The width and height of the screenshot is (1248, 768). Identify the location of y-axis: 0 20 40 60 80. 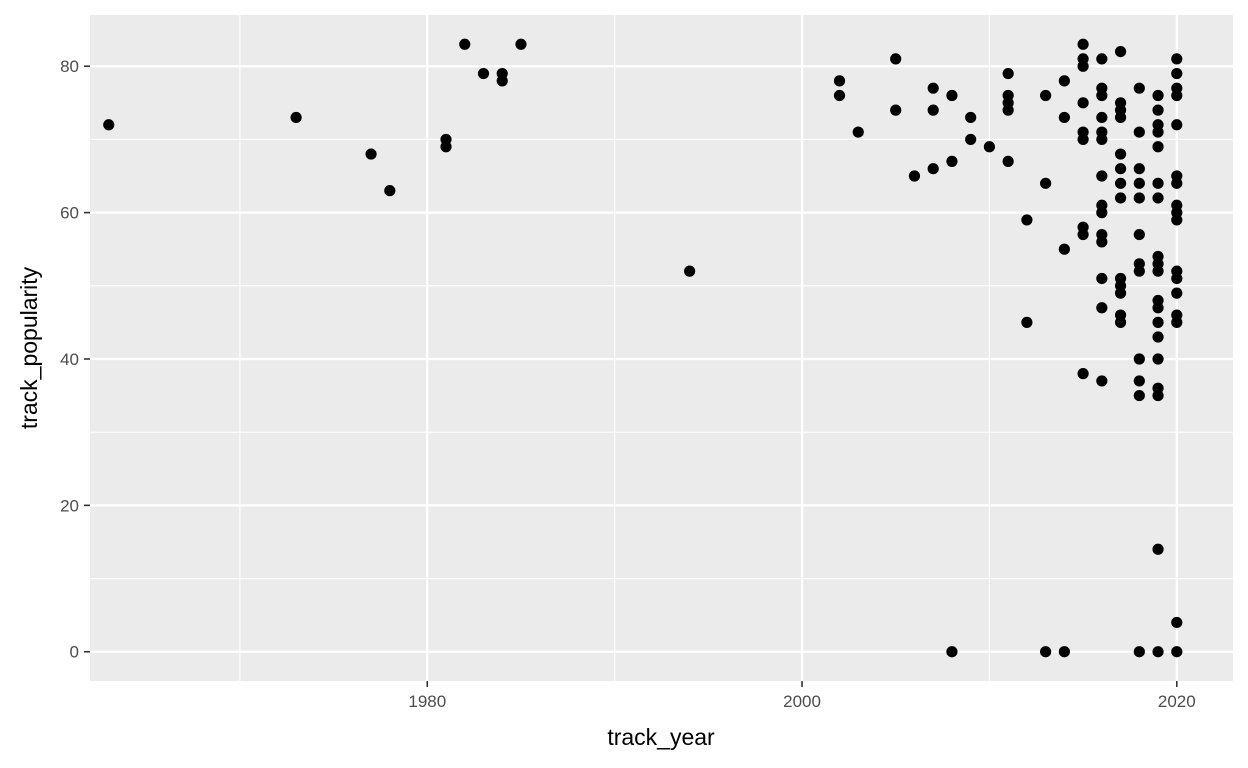
(75, 359).